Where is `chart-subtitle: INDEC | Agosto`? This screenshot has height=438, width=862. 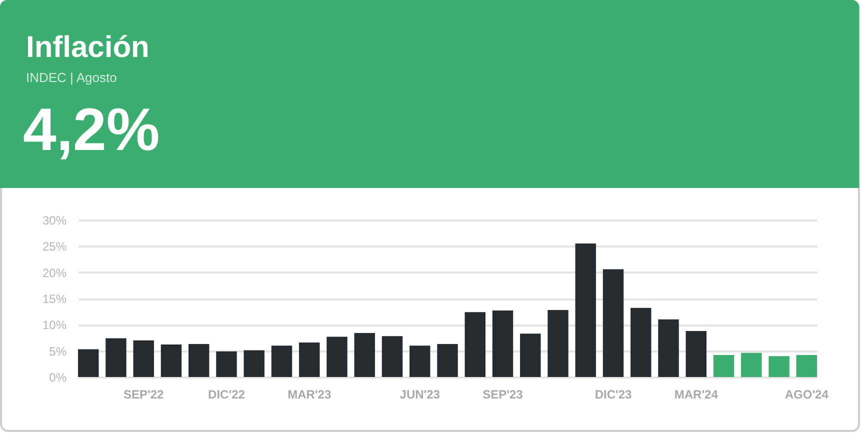 chart-subtitle: INDEC | Agosto is located at coordinates (71, 77).